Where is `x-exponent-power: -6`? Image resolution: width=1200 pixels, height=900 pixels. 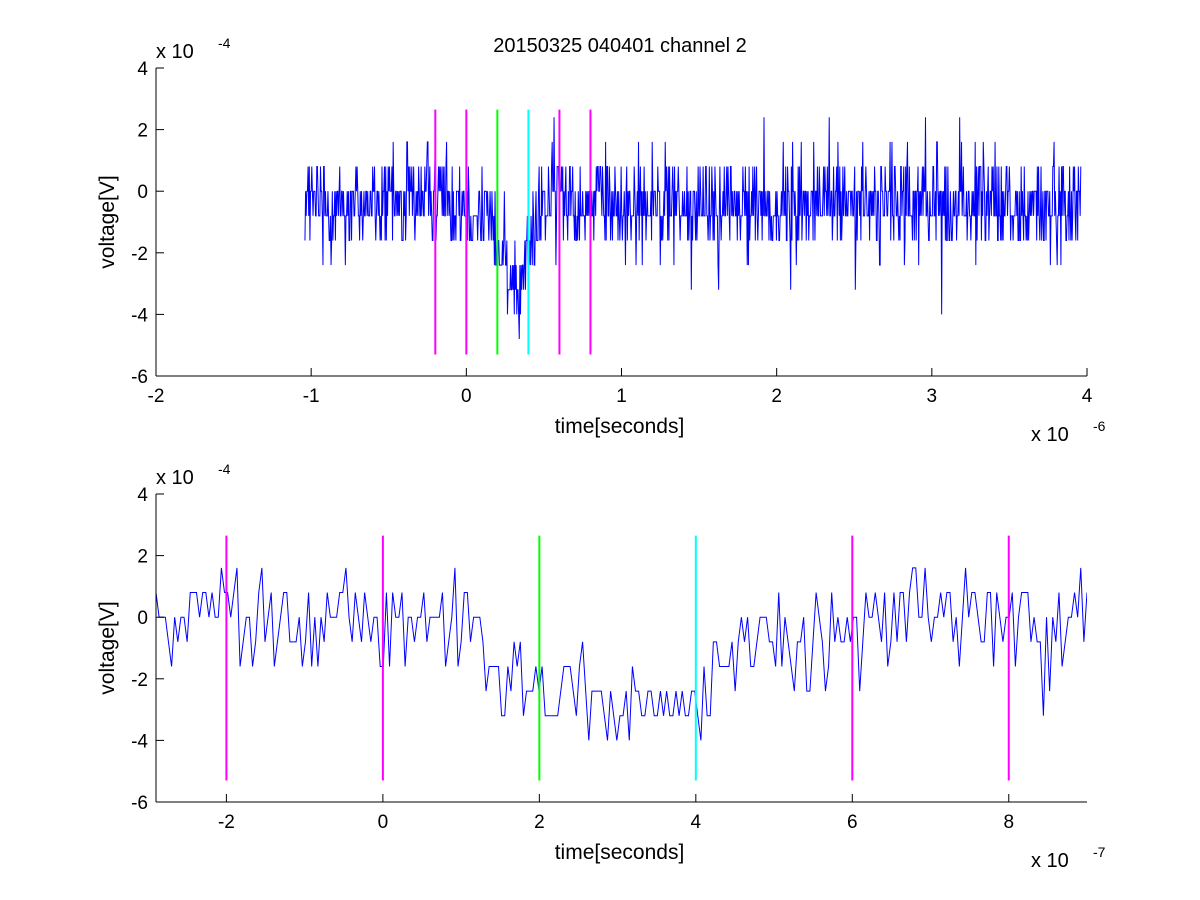
x-exponent-power: -6 is located at coordinates (1099, 426).